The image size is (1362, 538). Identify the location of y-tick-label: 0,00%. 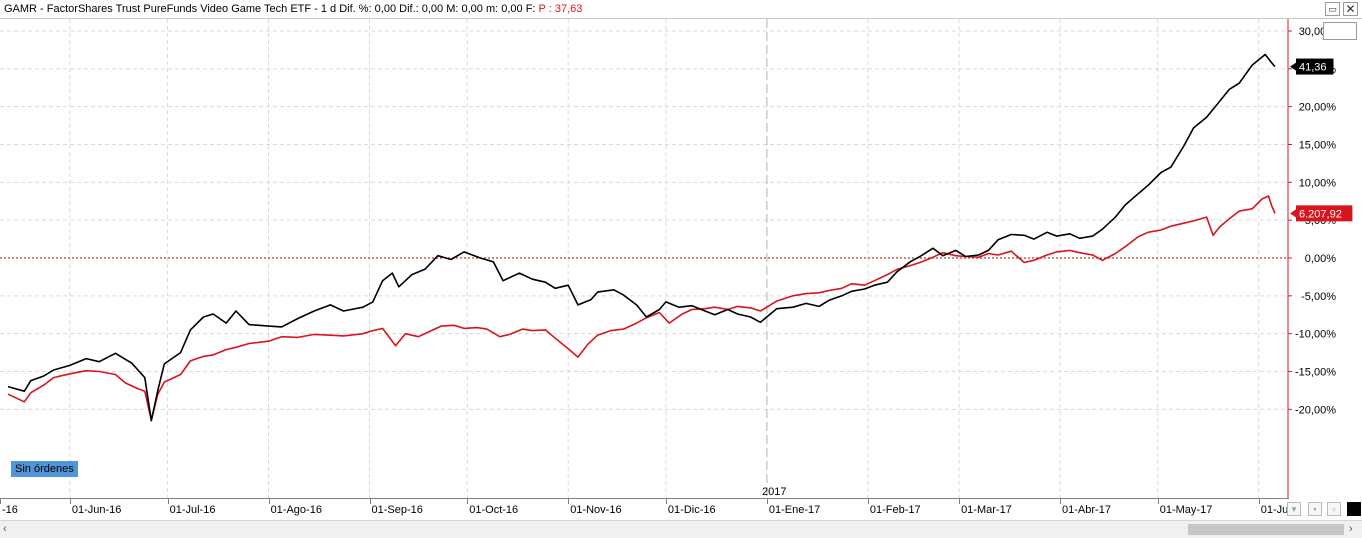
(1320, 259).